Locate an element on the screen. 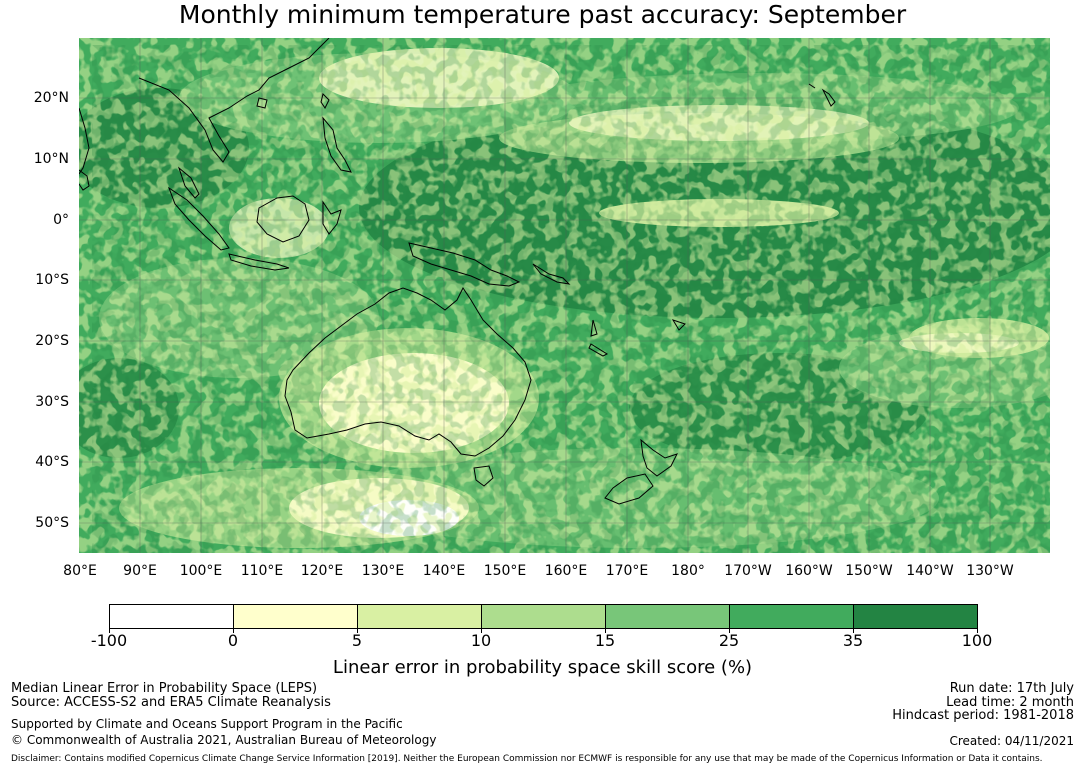 The width and height of the screenshot is (1085, 770). coast-malay is located at coordinates (188, 182).